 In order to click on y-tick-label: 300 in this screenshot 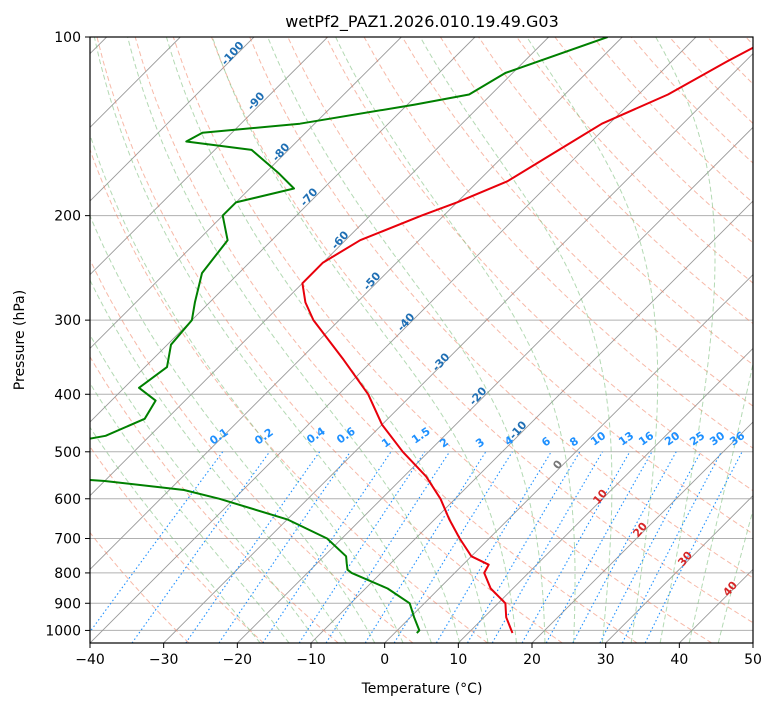, I will do `click(67, 321)`.